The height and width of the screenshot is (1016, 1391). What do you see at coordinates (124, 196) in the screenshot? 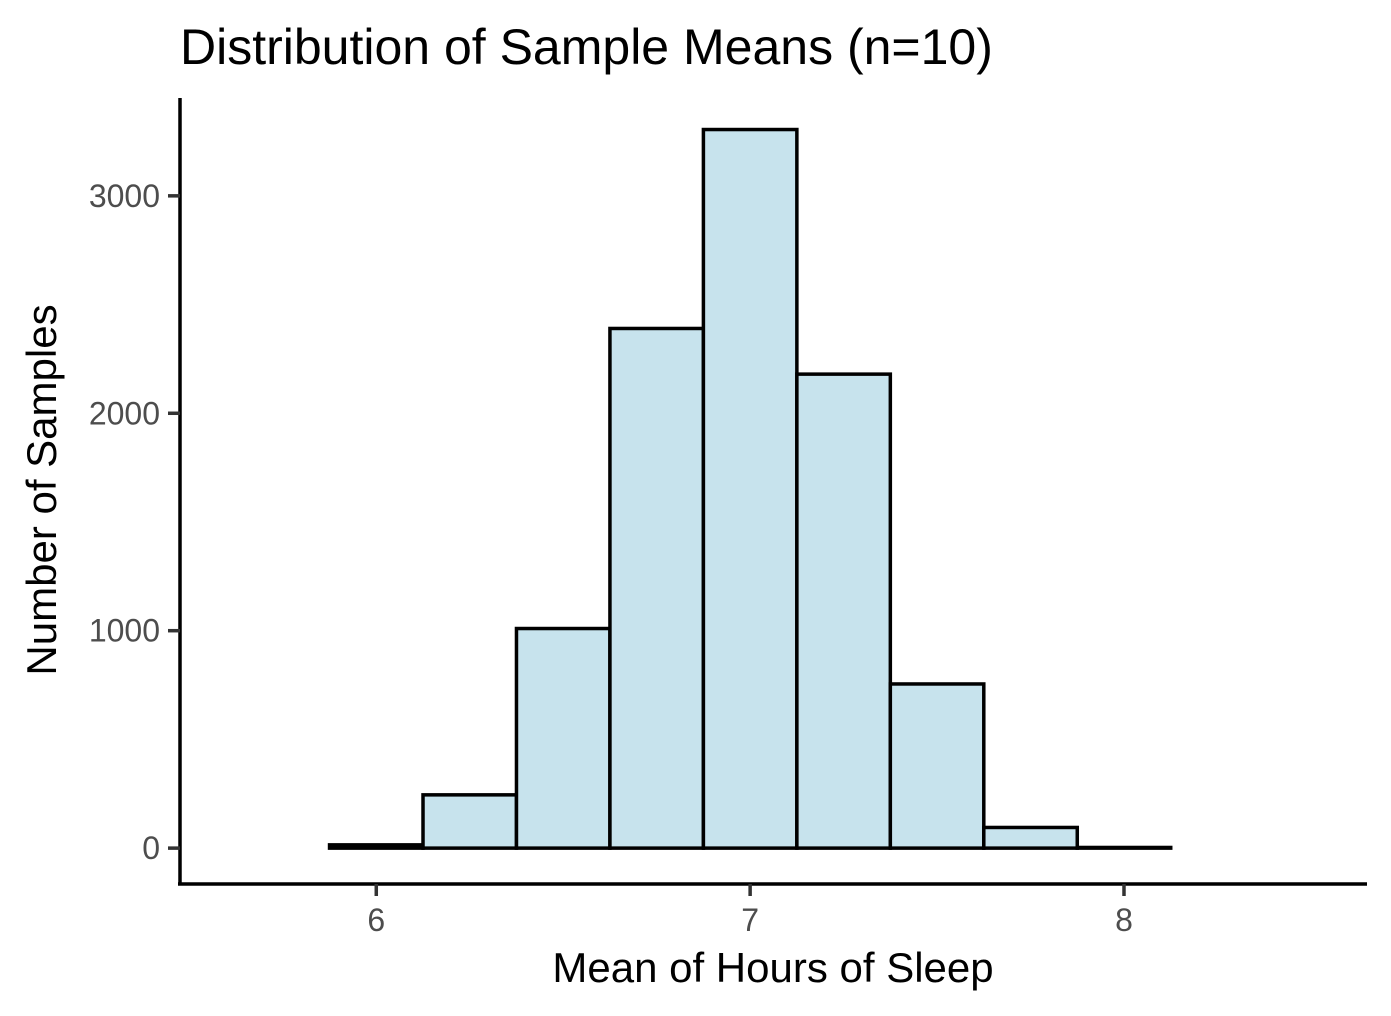
I see `y-tick-label-3: 3000` at bounding box center [124, 196].